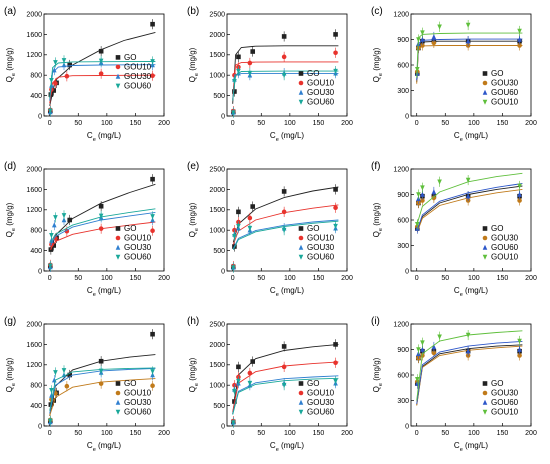  What do you see at coordinates (375, 321) in the screenshot?
I see `panel-label: (i)` at bounding box center [375, 321].